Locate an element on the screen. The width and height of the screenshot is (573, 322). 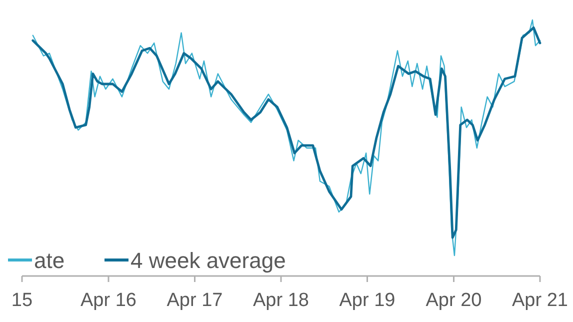
legend-label: ate is located at coordinates (49, 260).